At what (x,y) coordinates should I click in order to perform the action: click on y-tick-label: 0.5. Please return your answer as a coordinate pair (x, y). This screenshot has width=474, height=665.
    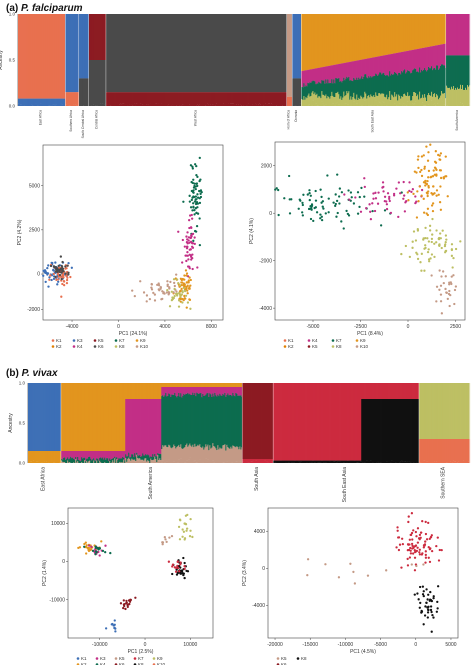
    Looking at the image, I should click on (12, 60).